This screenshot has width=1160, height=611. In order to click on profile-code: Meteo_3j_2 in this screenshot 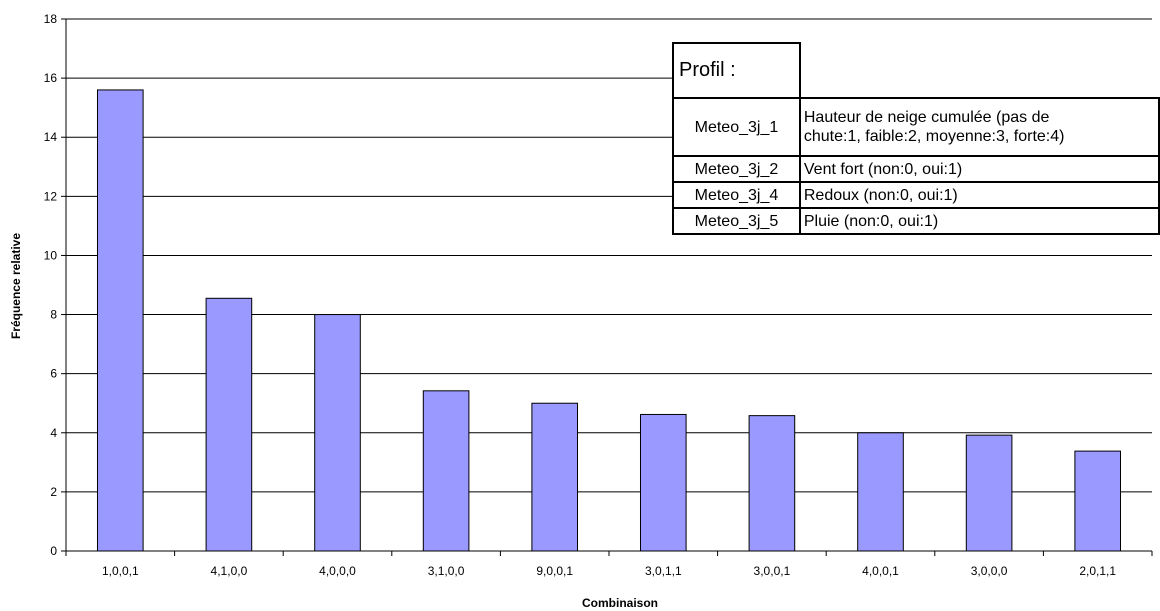, I will do `click(736, 169)`.